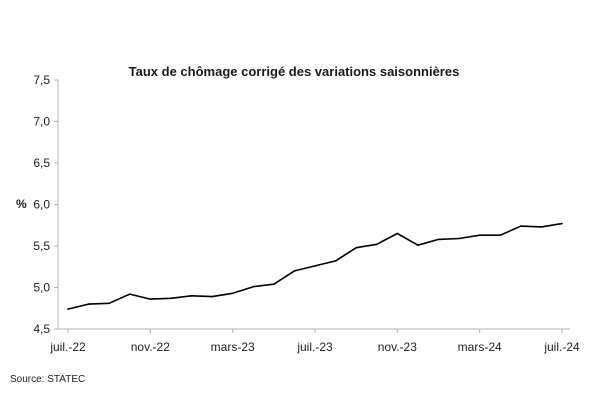 This screenshot has width=600, height=403. I want to click on x-tick-label: juil.-24, so click(561, 347).